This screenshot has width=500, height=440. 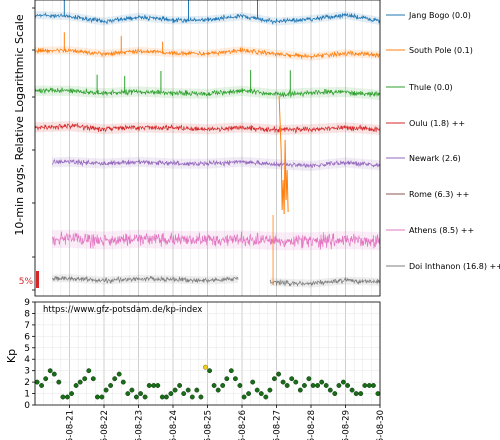 I want to click on legend-label: South Pole (0.1), so click(x=441, y=50).